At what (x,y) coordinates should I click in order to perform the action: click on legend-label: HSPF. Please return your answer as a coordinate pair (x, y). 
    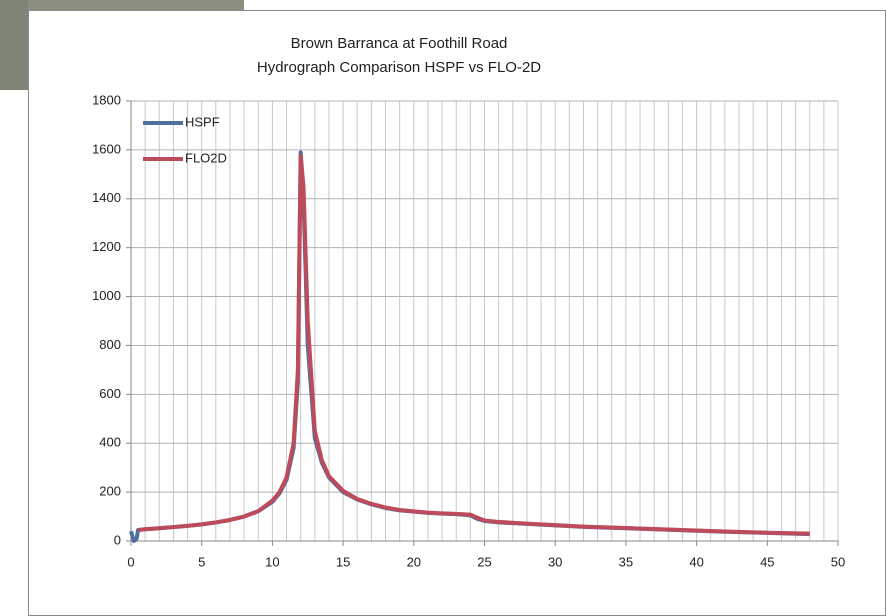
    Looking at the image, I should click on (202, 121).